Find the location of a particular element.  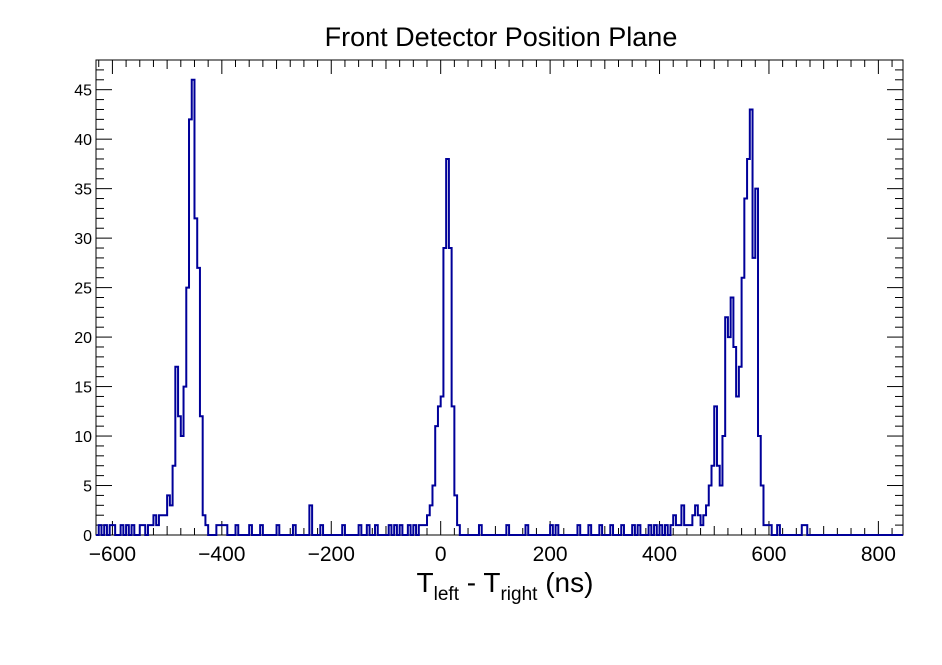

x-tick-label: 600 is located at coordinates (768, 554).